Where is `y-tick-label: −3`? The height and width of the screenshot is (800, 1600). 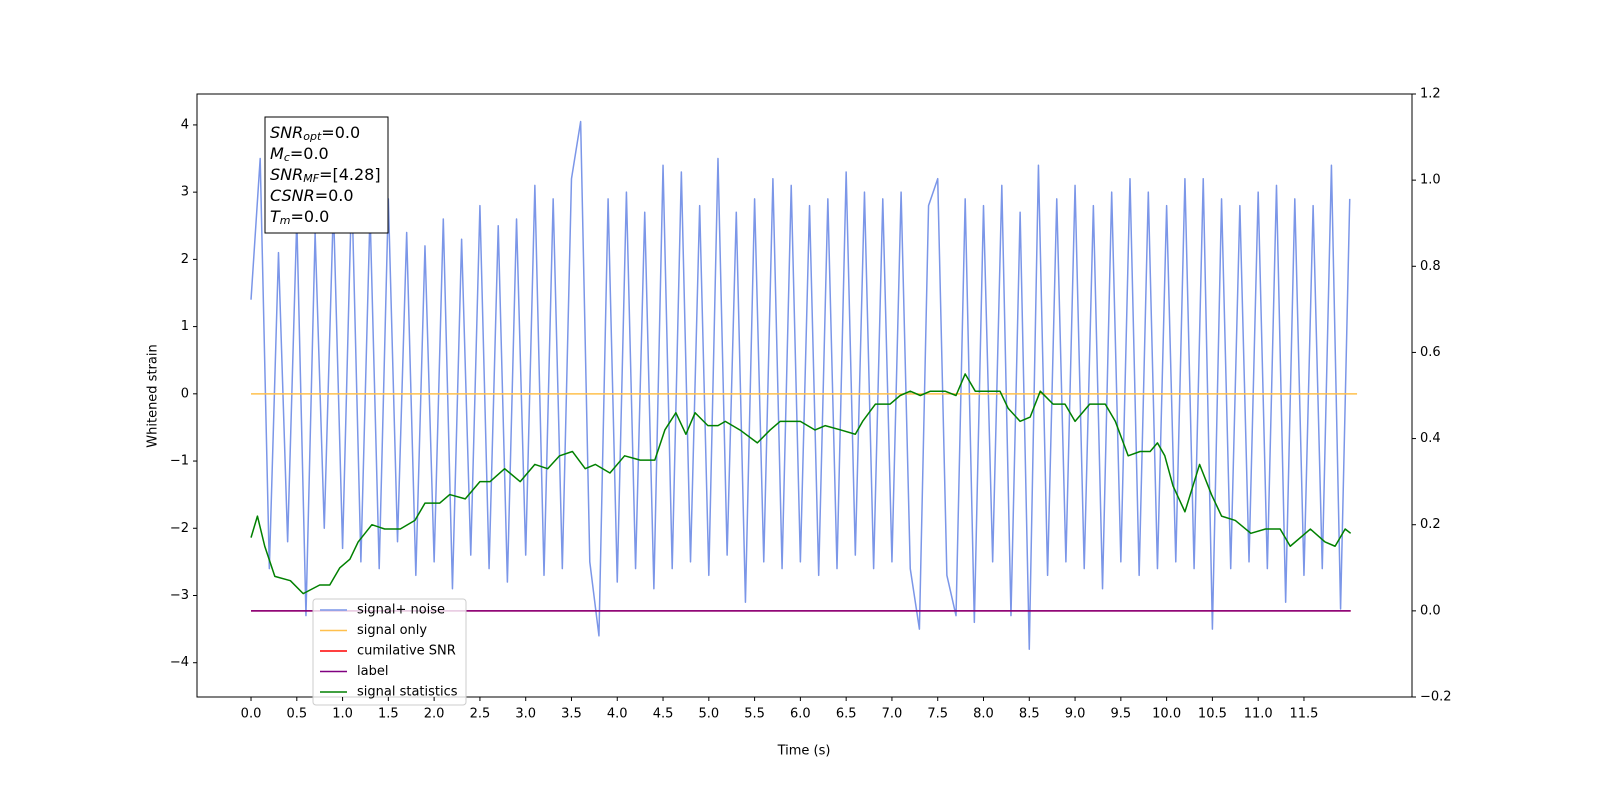
y-tick-label: −3 is located at coordinates (179, 595).